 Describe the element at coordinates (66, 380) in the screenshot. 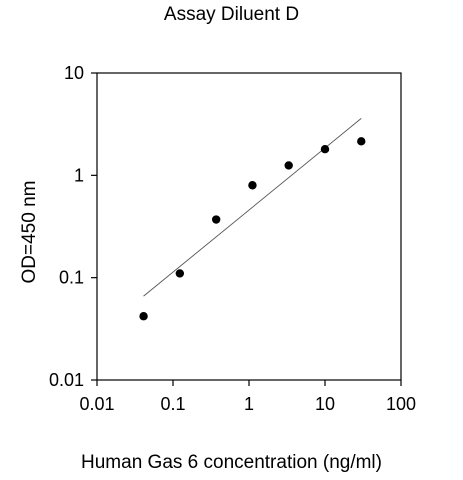

I see `y-tick-label: 0.01` at that location.